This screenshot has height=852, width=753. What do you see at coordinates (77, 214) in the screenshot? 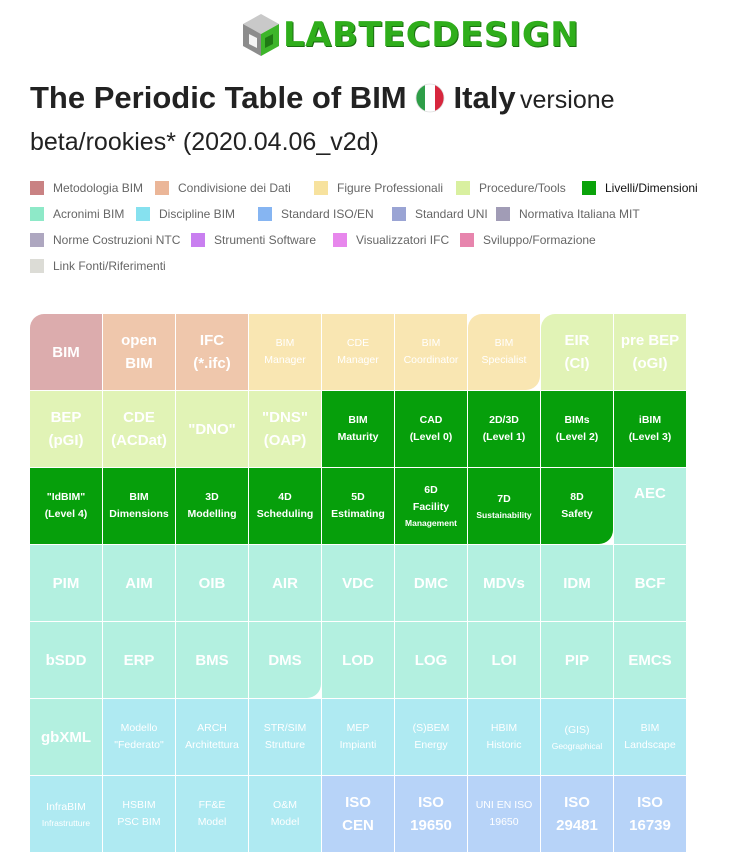
I see `legend-item: Acronimi BIM` at bounding box center [77, 214].